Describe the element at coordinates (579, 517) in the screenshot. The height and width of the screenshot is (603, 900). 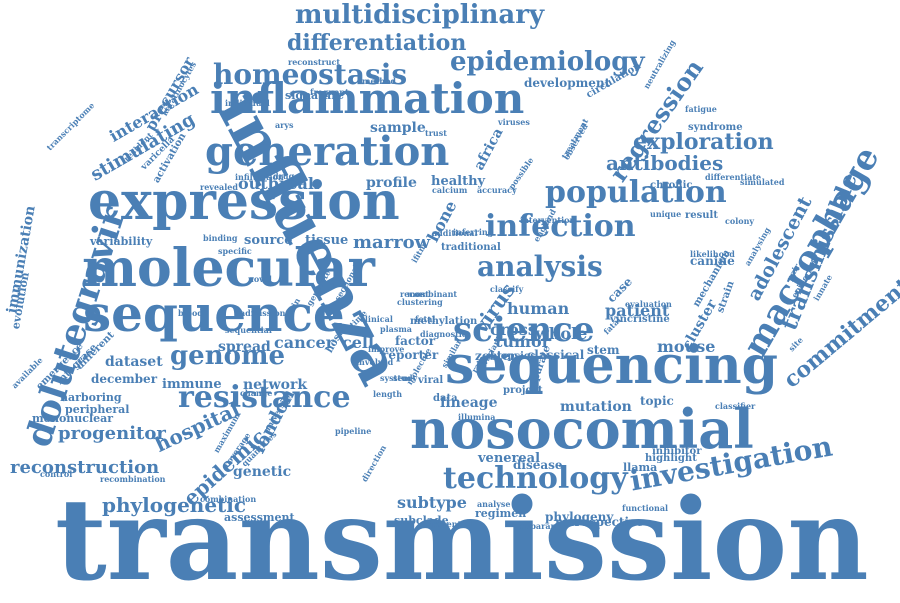
I see `cloud-word: phylogeny` at that location.